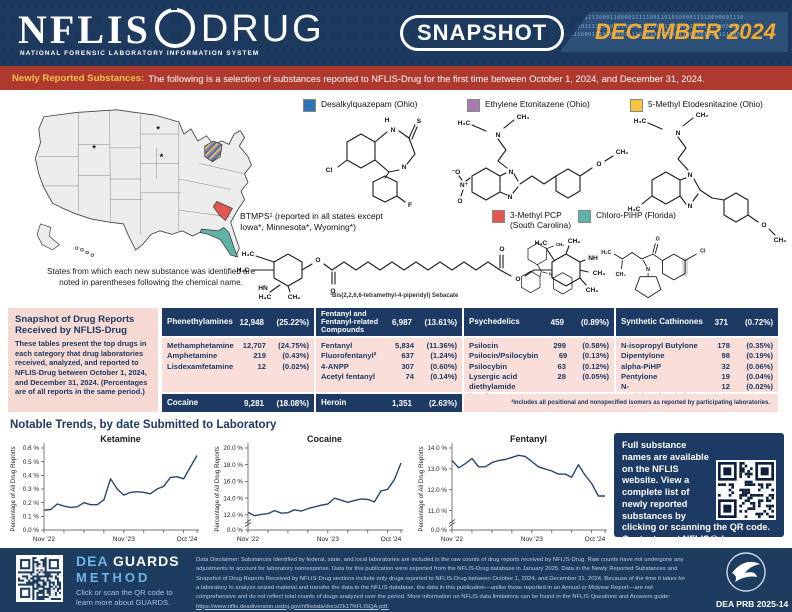 Image resolution: width=792 pixels, height=612 pixels. I want to click on svg-text: NH, so click(593, 258).